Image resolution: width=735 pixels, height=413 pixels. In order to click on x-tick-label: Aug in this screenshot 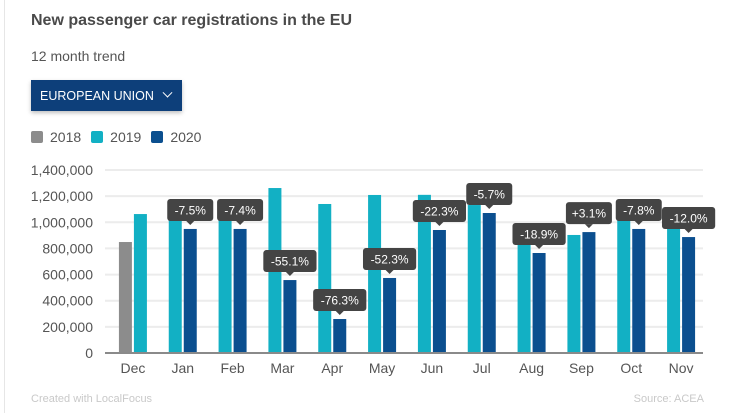, I will do `click(531, 368)`.